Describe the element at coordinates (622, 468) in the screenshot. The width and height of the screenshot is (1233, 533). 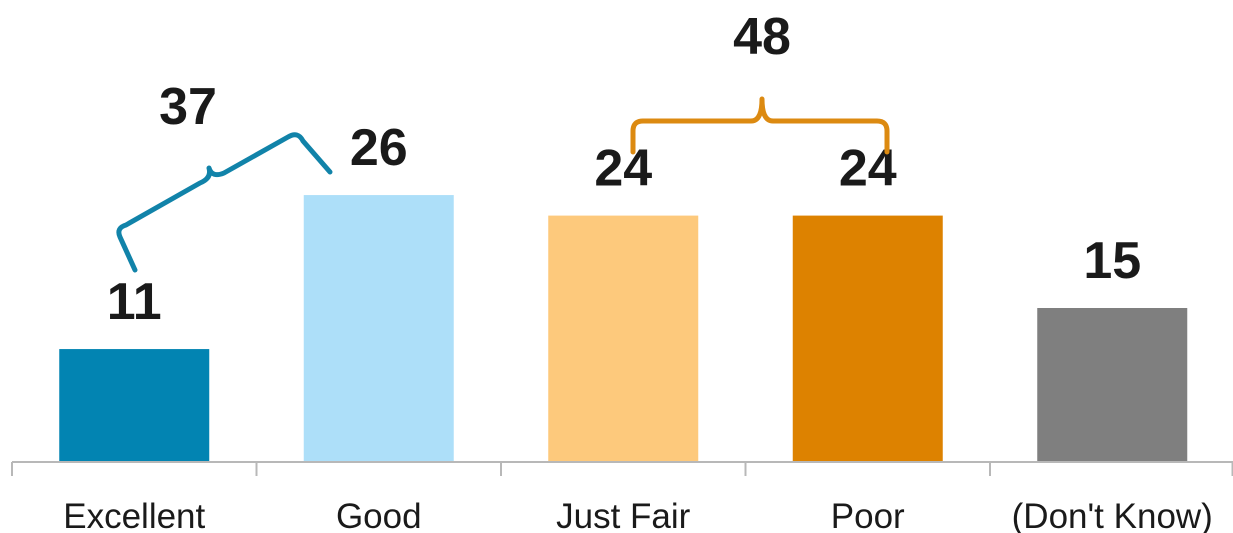
I see `x-axis` at that location.